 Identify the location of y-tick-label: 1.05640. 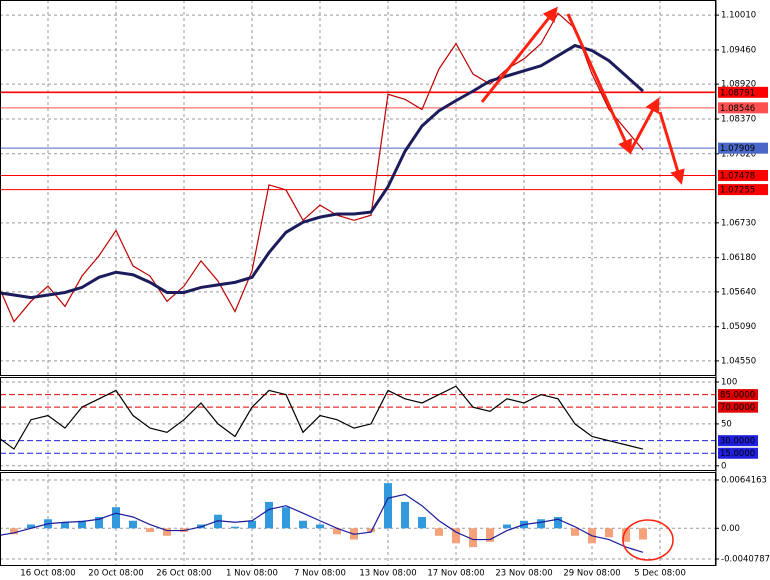
(738, 292).